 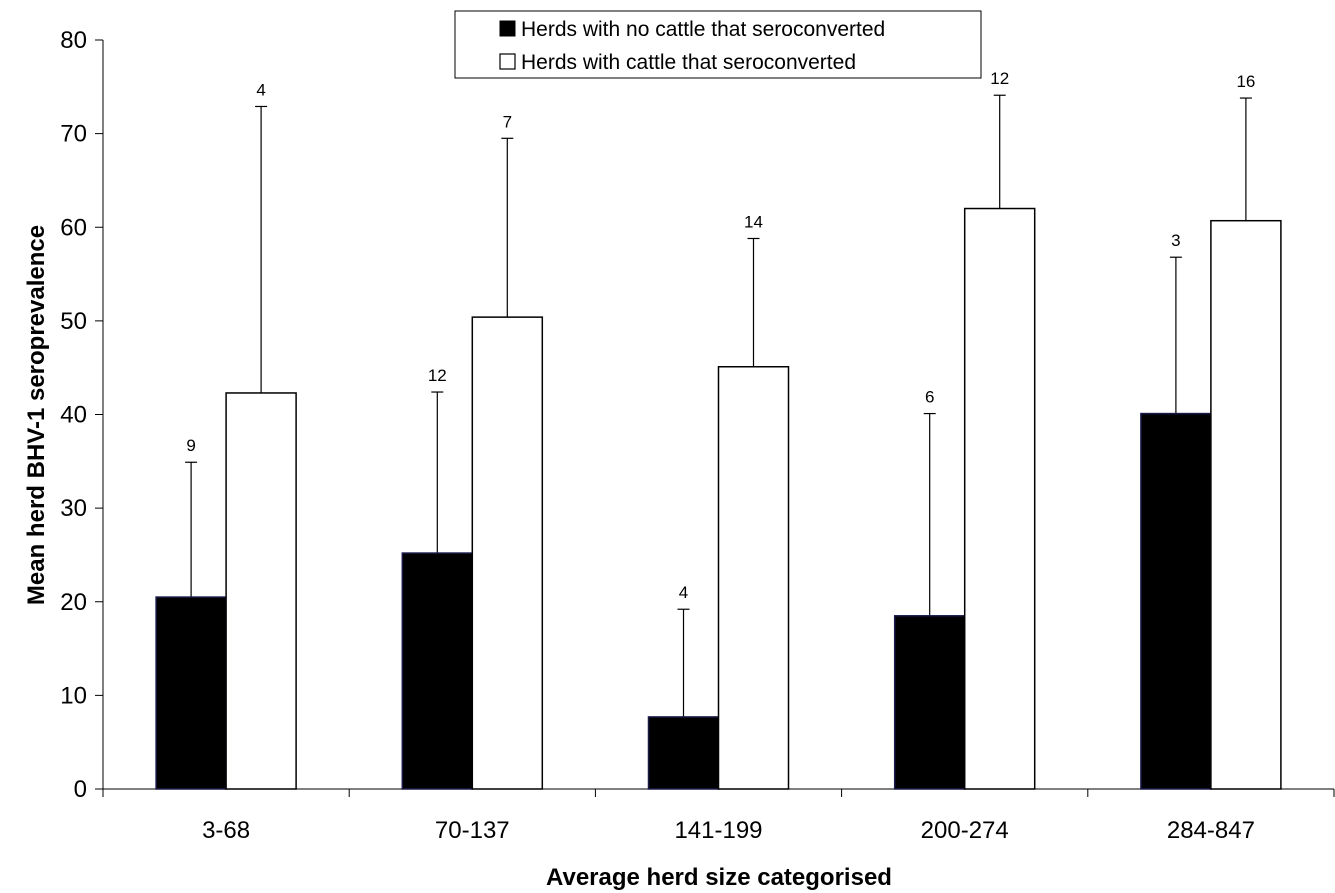 What do you see at coordinates (929, 397) in the screenshot?
I see `bar-count-label: 6` at bounding box center [929, 397].